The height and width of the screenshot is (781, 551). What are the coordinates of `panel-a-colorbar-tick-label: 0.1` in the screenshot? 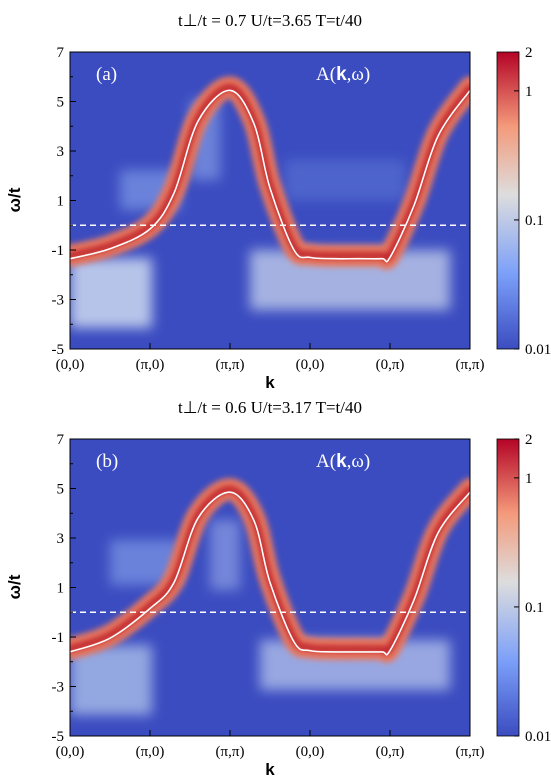 It's located at (534, 221).